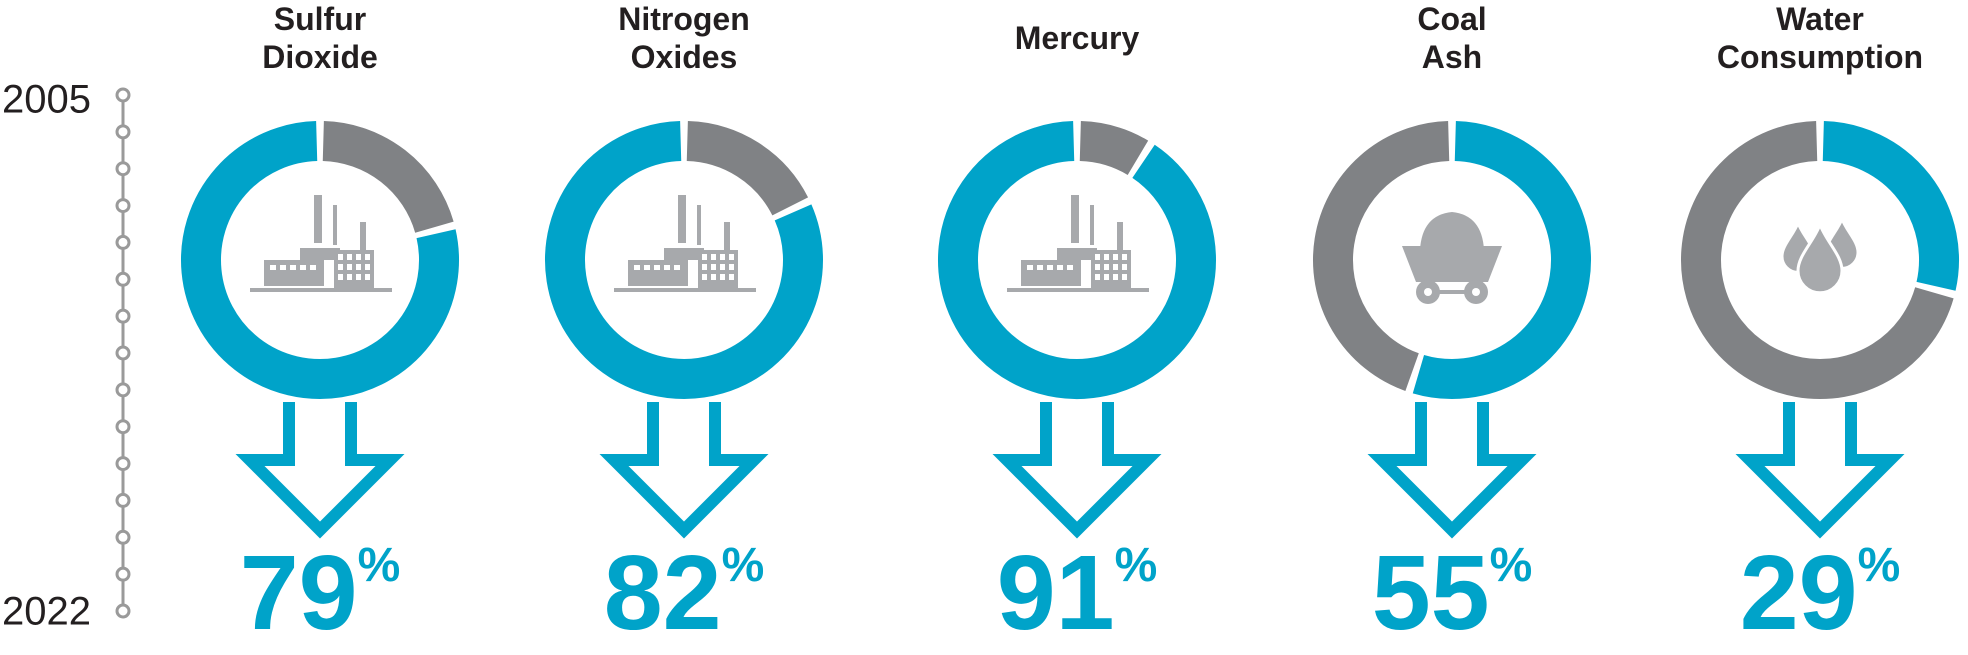 This screenshot has height=655, width=1968. Describe the element at coordinates (1452, 258) in the screenshot. I see `coal-cart-icon` at that location.